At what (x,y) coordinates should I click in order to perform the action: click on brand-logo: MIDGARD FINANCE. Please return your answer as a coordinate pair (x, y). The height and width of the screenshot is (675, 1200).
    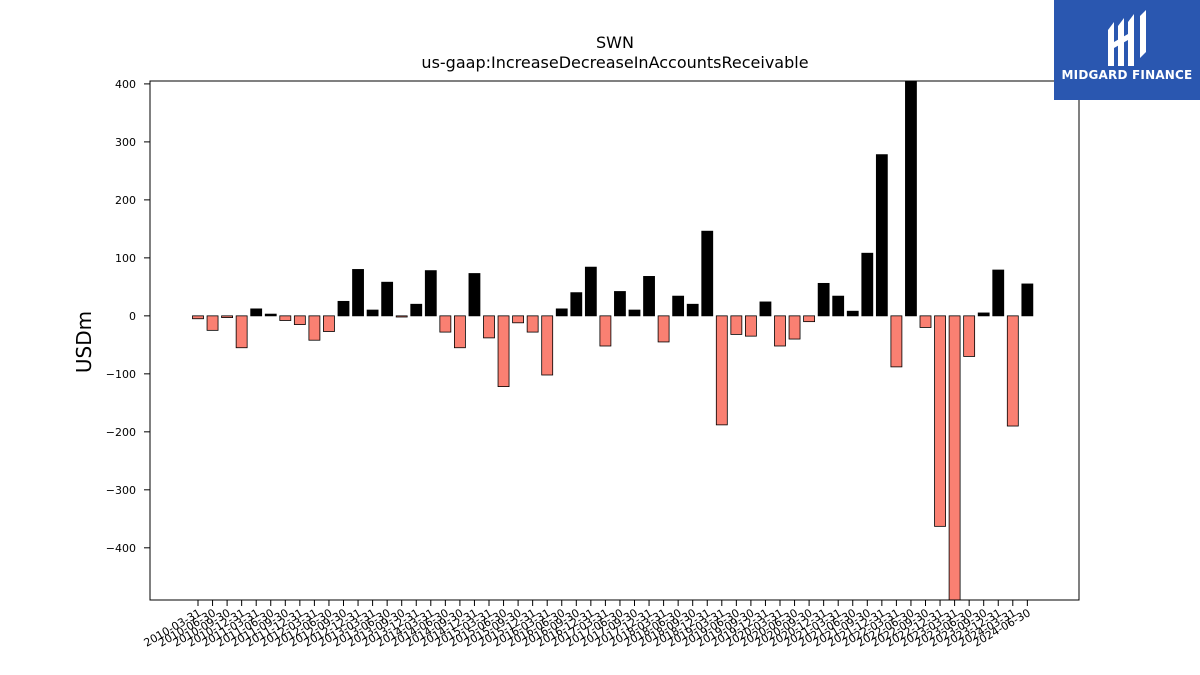
    Looking at the image, I should click on (1127, 50).